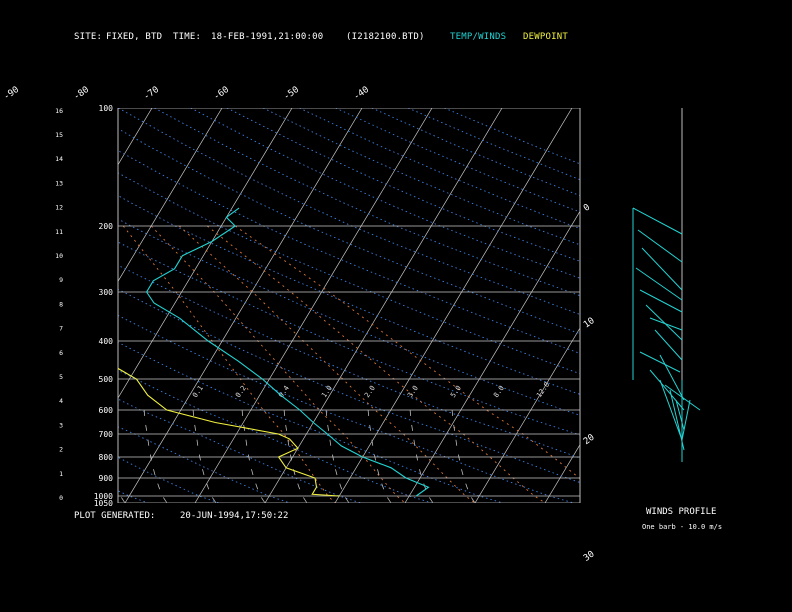 This screenshot has height=612, width=792. Describe the element at coordinates (589, 556) in the screenshot. I see `isotherm-label: 30` at that location.